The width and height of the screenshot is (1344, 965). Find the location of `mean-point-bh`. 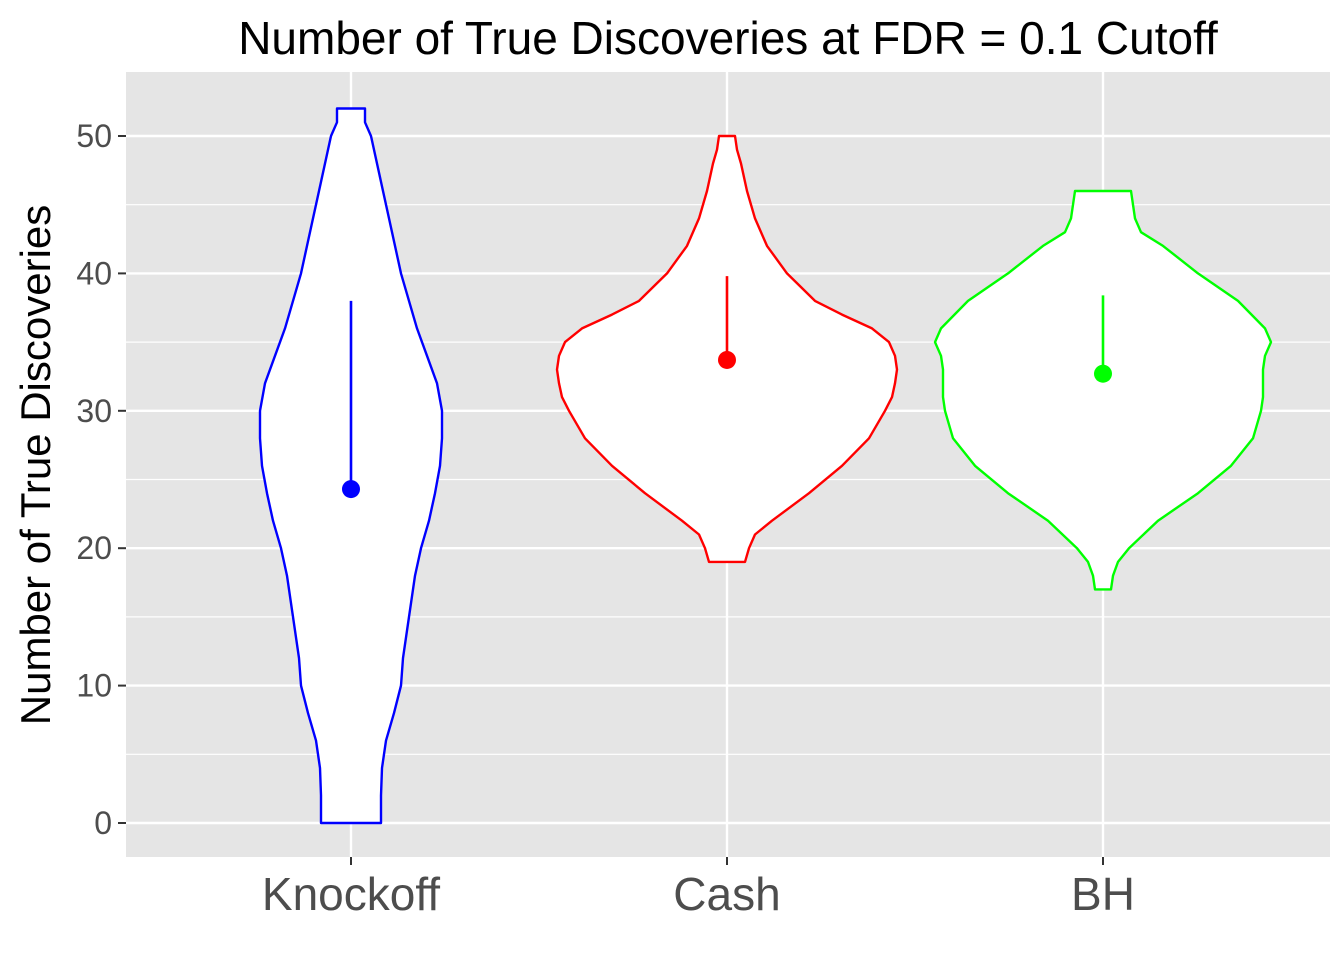

mean-point-bh is located at coordinates (1103, 373).